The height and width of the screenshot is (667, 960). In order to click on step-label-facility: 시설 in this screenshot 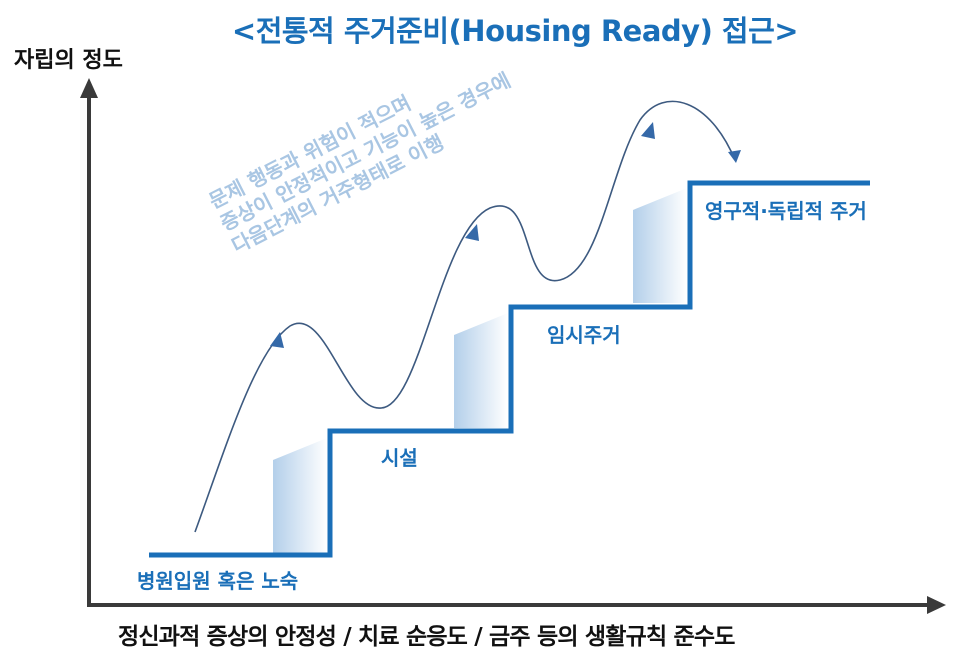, I will do `click(399, 458)`.